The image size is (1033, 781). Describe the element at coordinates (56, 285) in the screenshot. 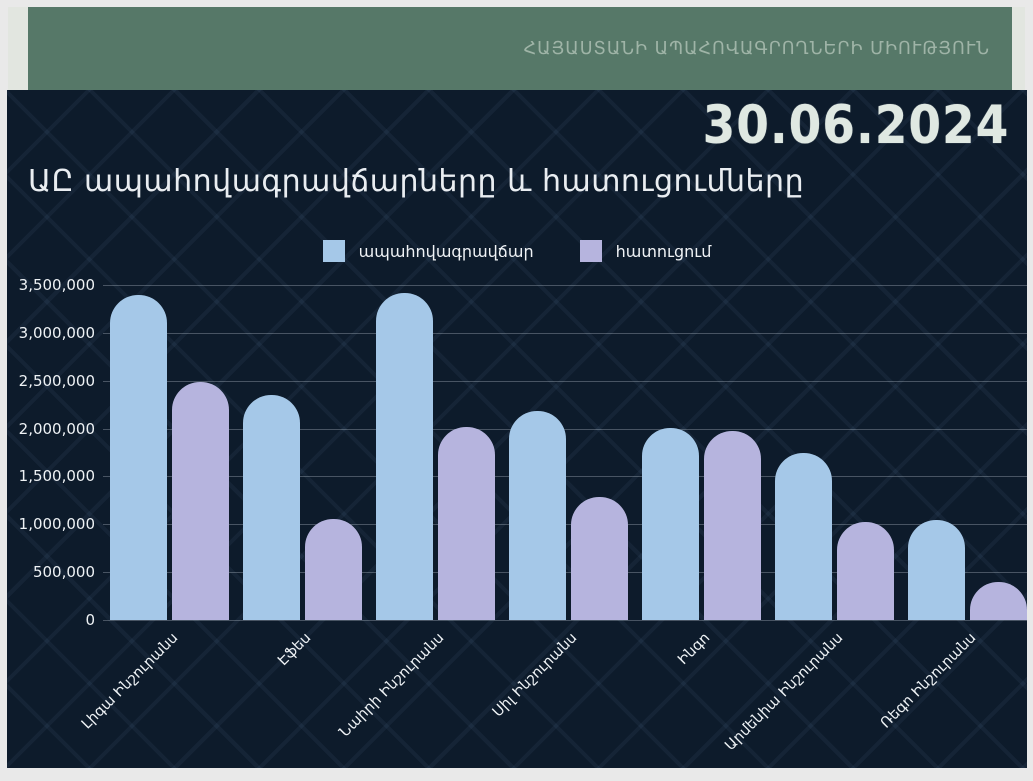

I see `y-axis-tick-label: 3,500,000` at that location.